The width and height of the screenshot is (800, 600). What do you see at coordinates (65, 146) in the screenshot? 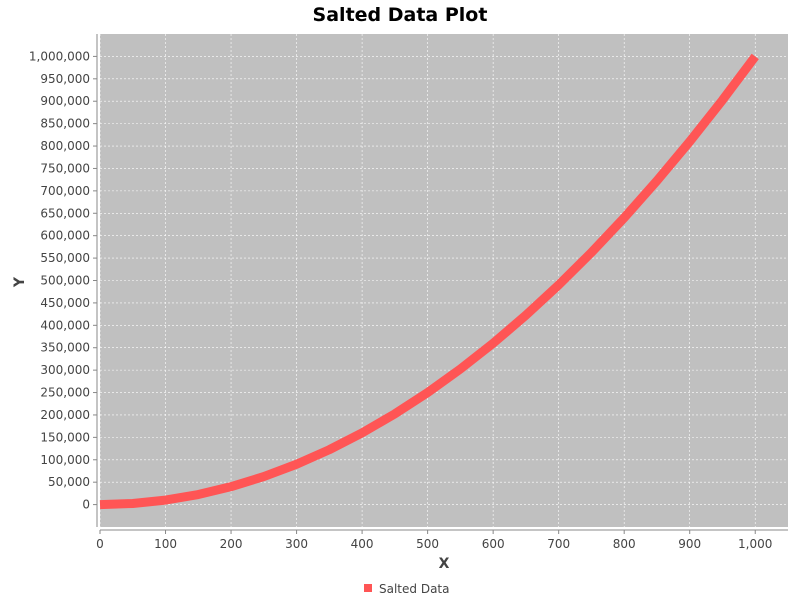
I see `y-tick-label: 800,000` at bounding box center [65, 146].